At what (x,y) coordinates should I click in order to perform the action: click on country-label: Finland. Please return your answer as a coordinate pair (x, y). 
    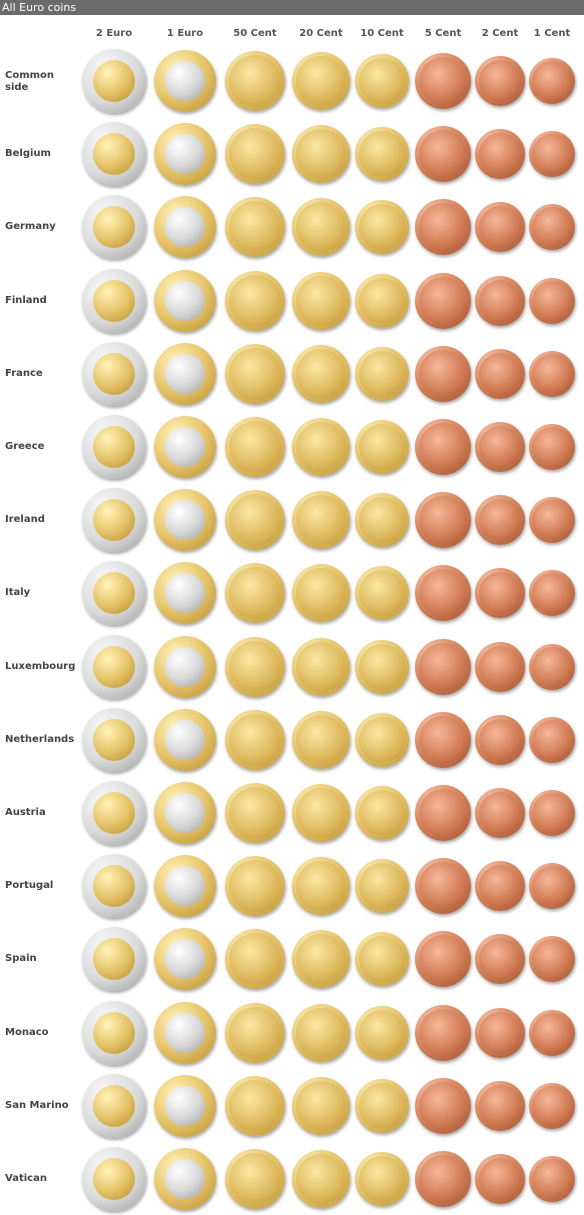
    Looking at the image, I should click on (26, 300).